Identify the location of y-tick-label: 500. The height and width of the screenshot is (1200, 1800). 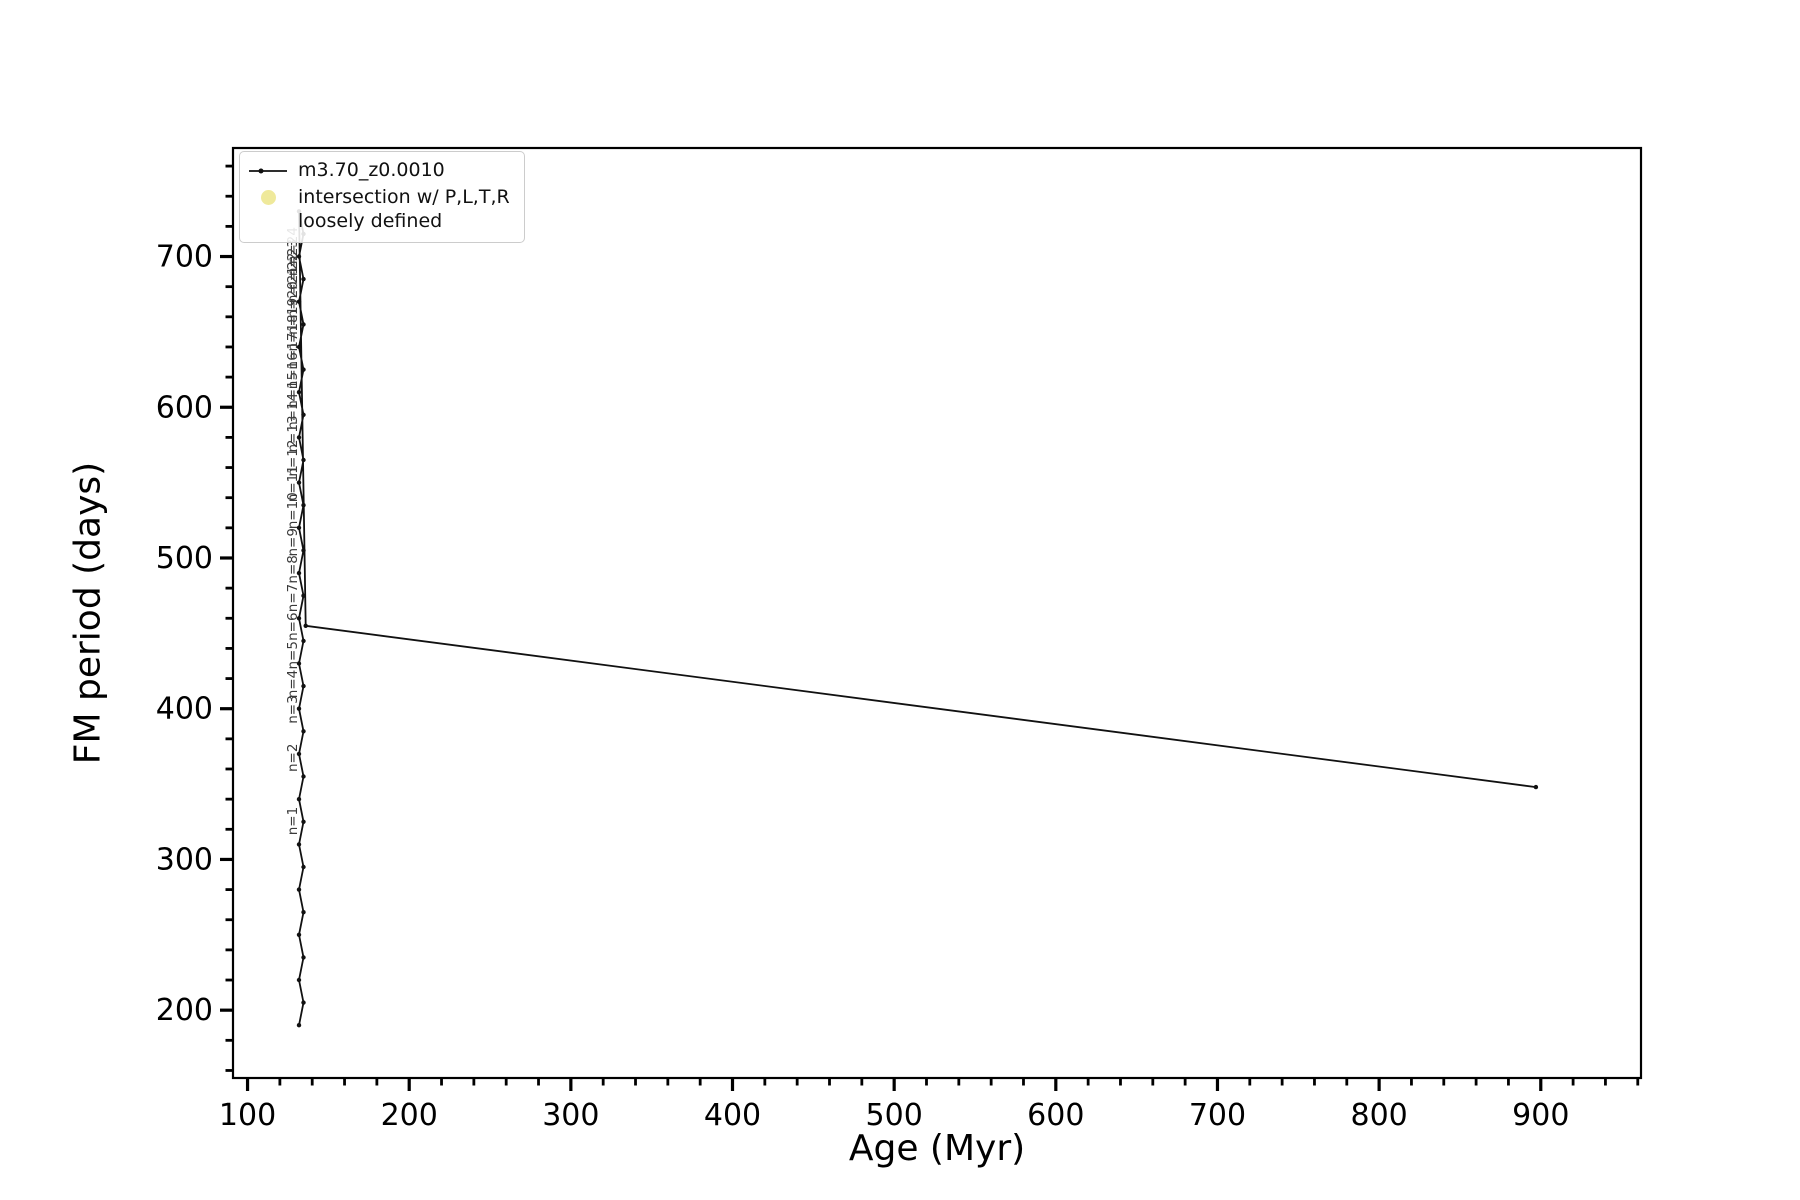
(184, 558).